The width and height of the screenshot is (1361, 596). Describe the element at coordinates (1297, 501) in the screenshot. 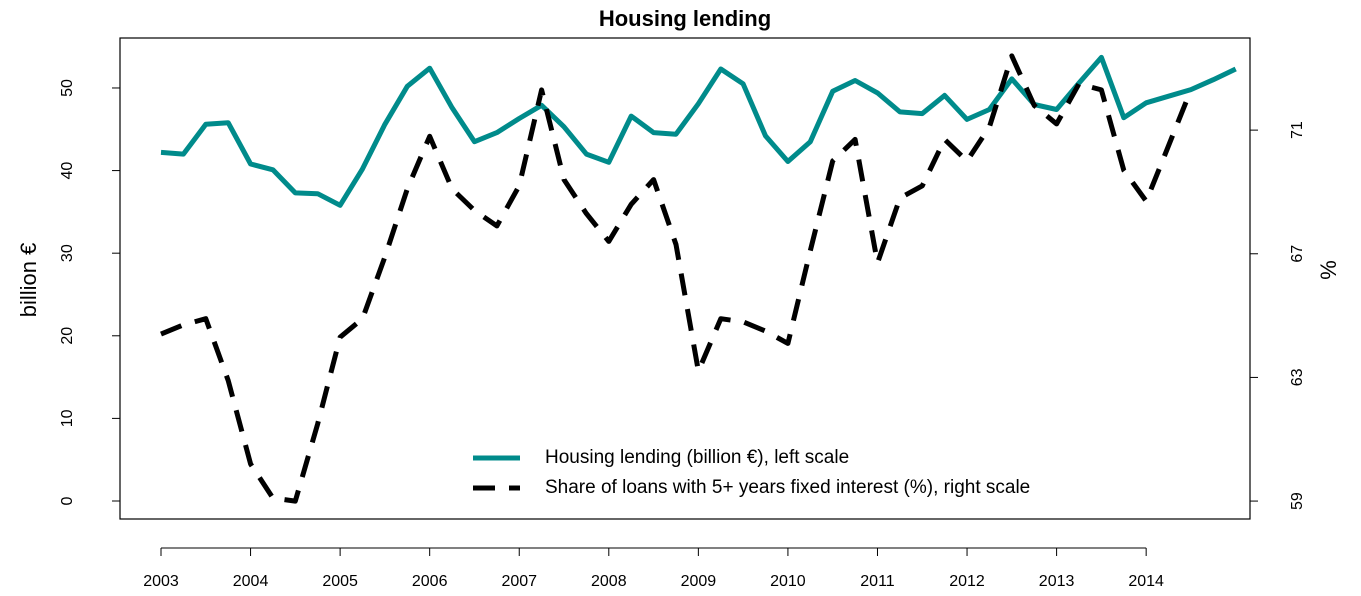

I see `y2-tick-label: 59` at that location.